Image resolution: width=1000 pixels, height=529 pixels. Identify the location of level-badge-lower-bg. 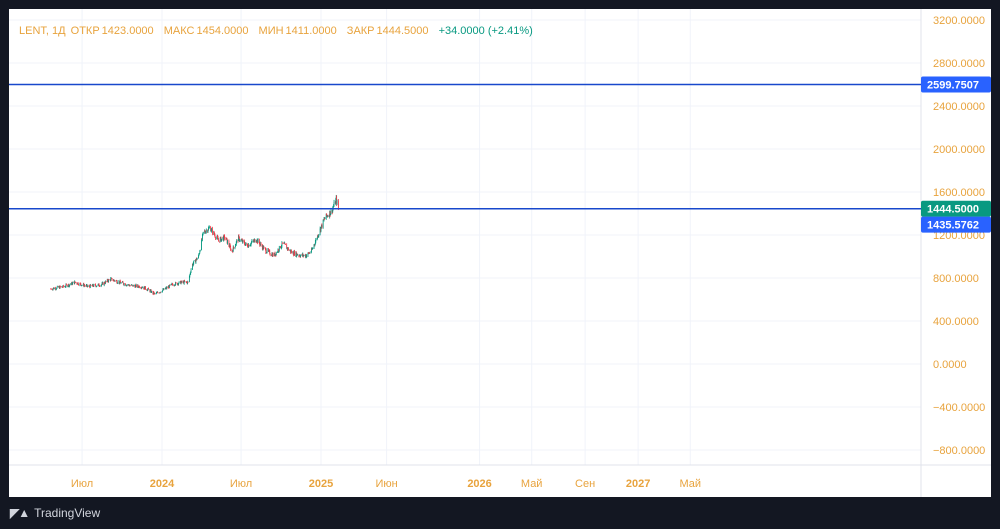
(956, 224).